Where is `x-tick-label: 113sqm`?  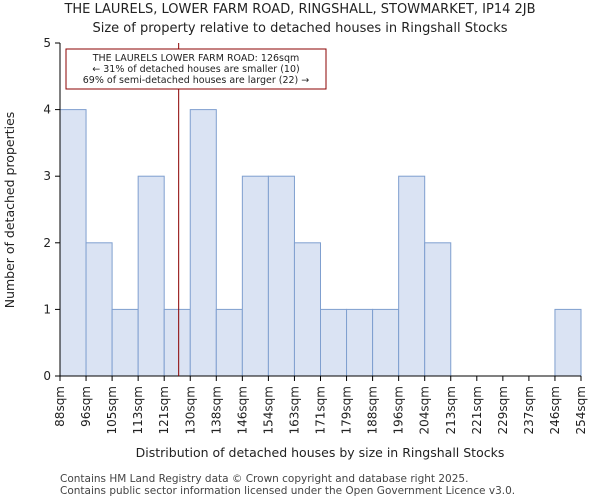
x-tick-label: 113sqm is located at coordinates (138, 410).